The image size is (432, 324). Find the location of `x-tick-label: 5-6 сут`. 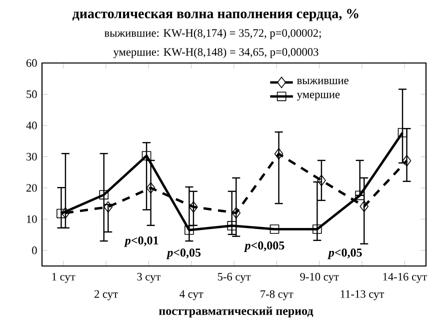

x-tick-label: 5-6 сут is located at coordinates (234, 277).